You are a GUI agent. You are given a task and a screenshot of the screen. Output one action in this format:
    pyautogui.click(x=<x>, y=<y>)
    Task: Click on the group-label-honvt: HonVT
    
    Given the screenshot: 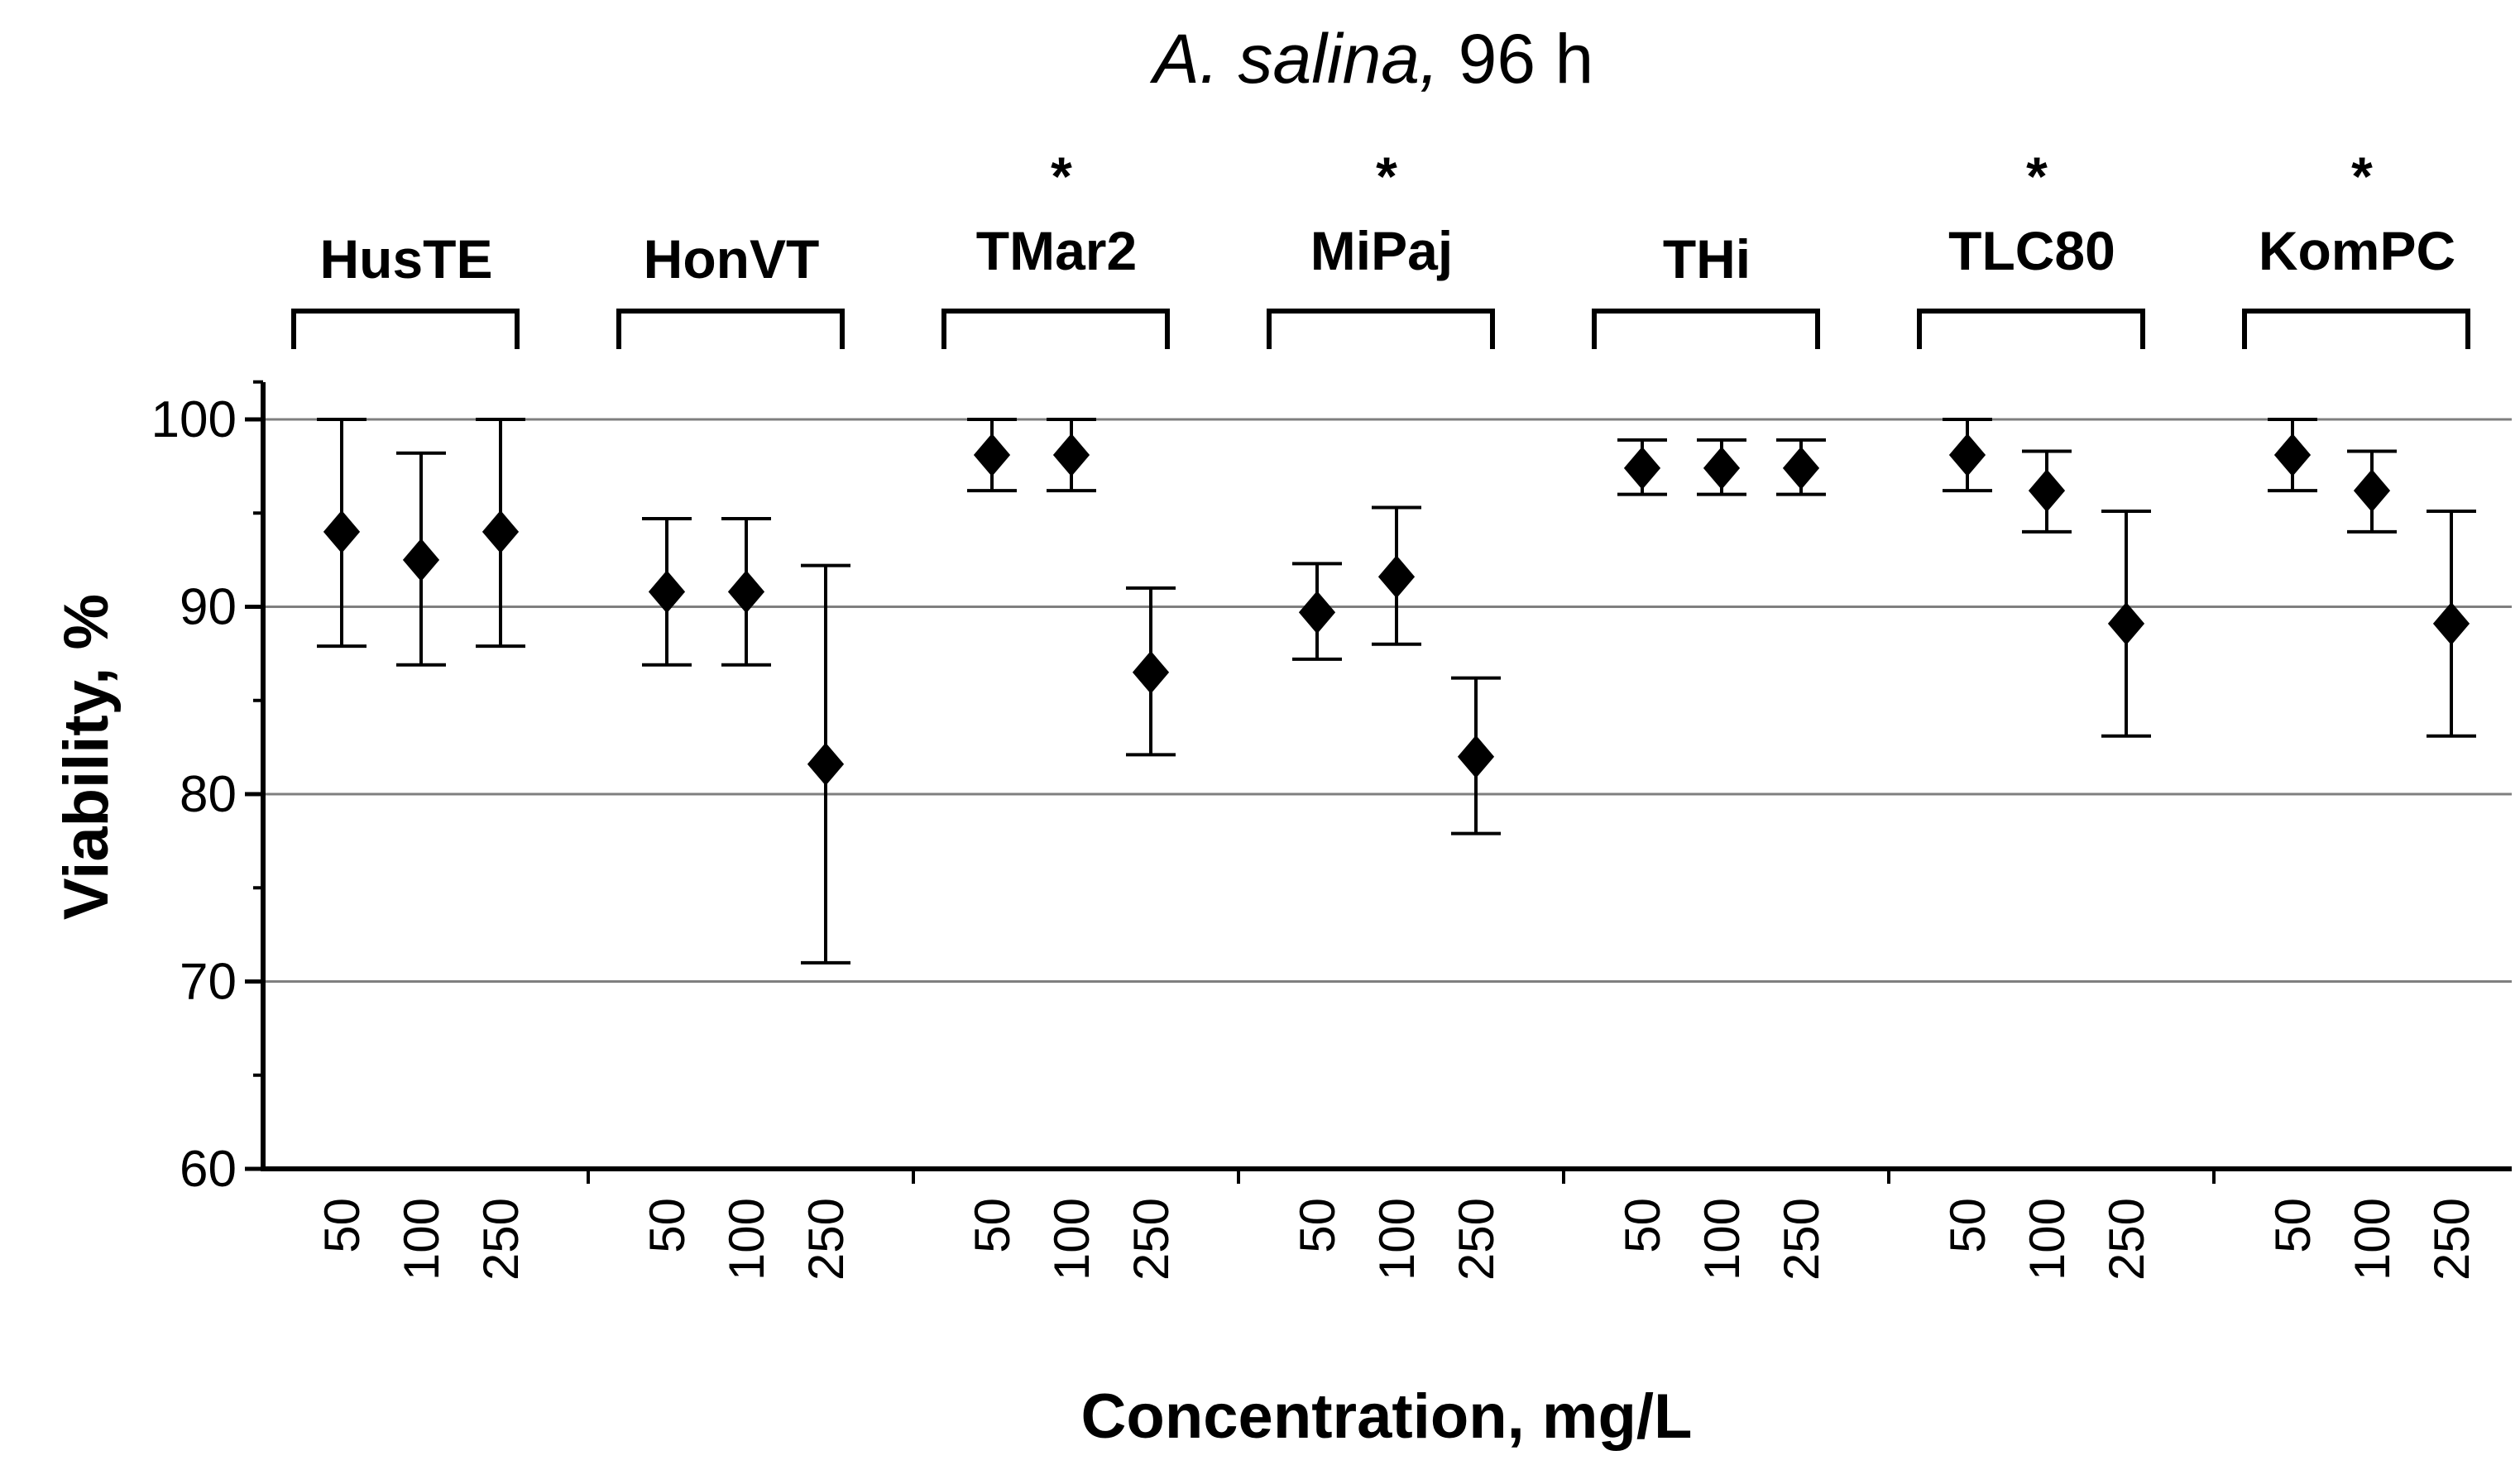 What is the action you would take?
    pyautogui.click(x=732, y=259)
    